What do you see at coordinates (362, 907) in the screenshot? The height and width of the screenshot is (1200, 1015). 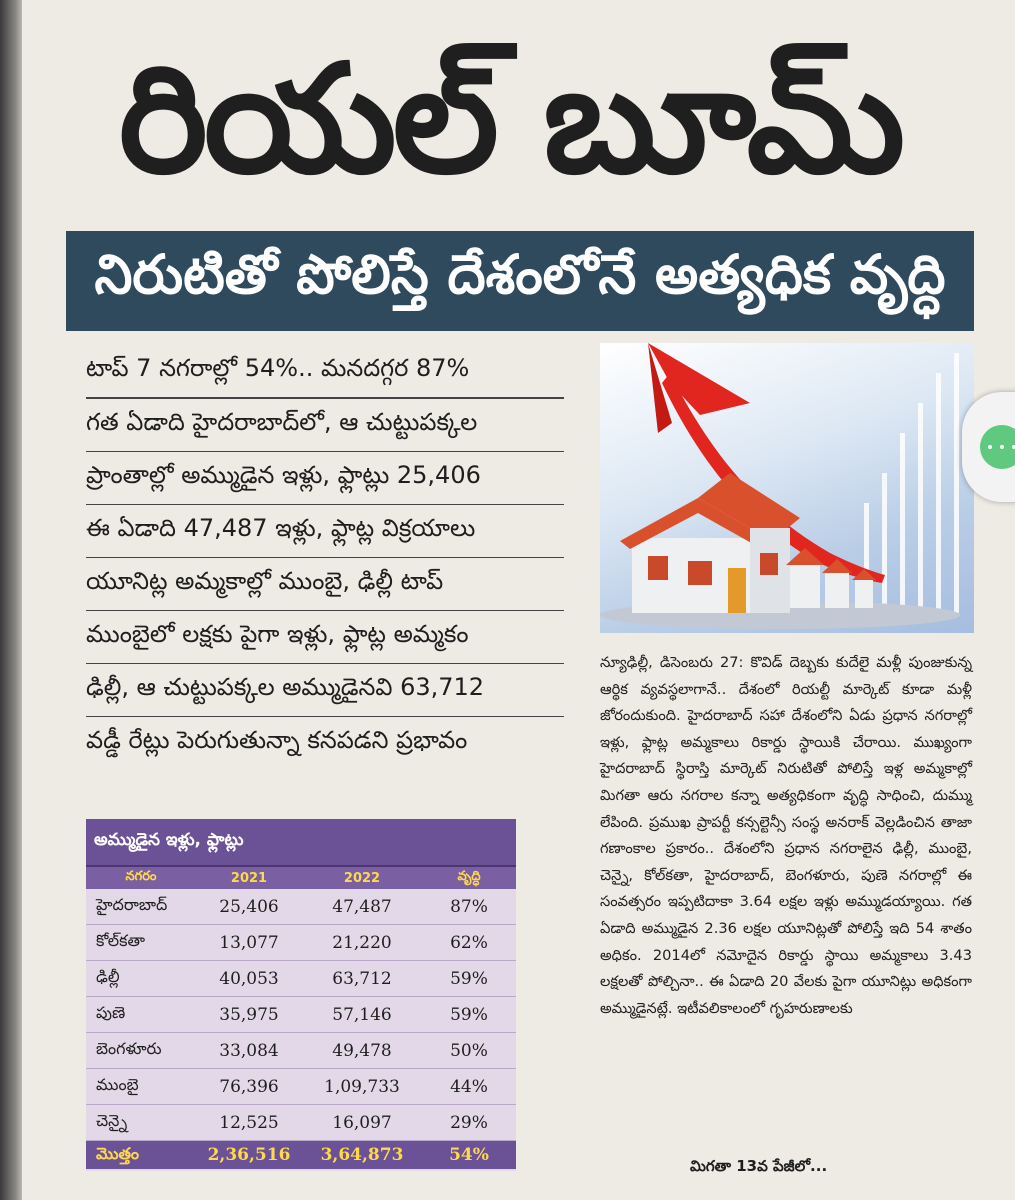 I see `cell-2022: 47,487` at bounding box center [362, 907].